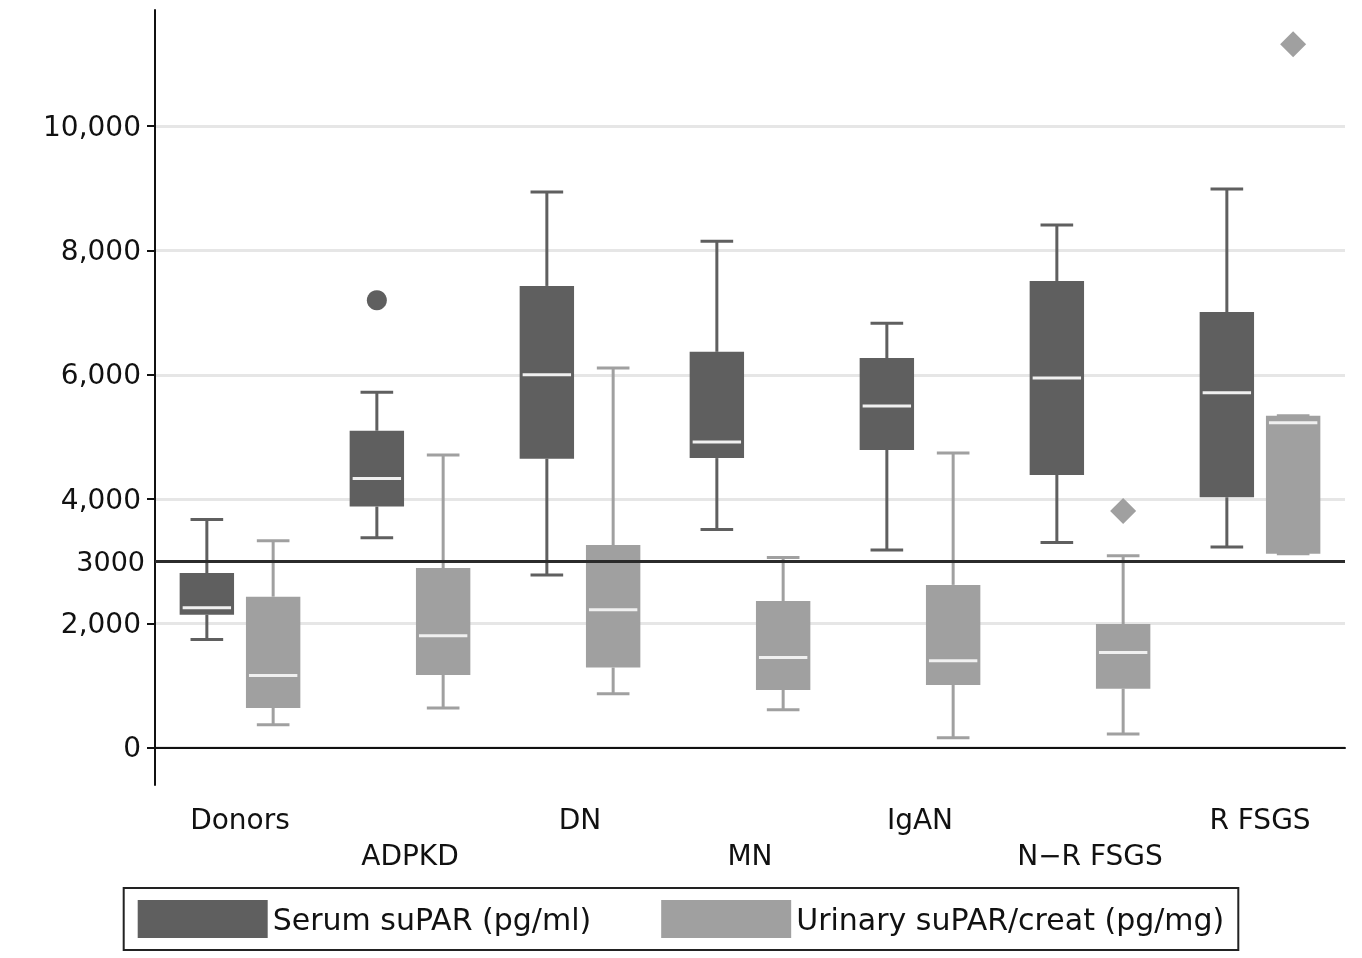 The height and width of the screenshot is (958, 1362). Describe the element at coordinates (432, 919) in the screenshot. I see `legend-label: Serum suPAR (pg/ml)` at that location.